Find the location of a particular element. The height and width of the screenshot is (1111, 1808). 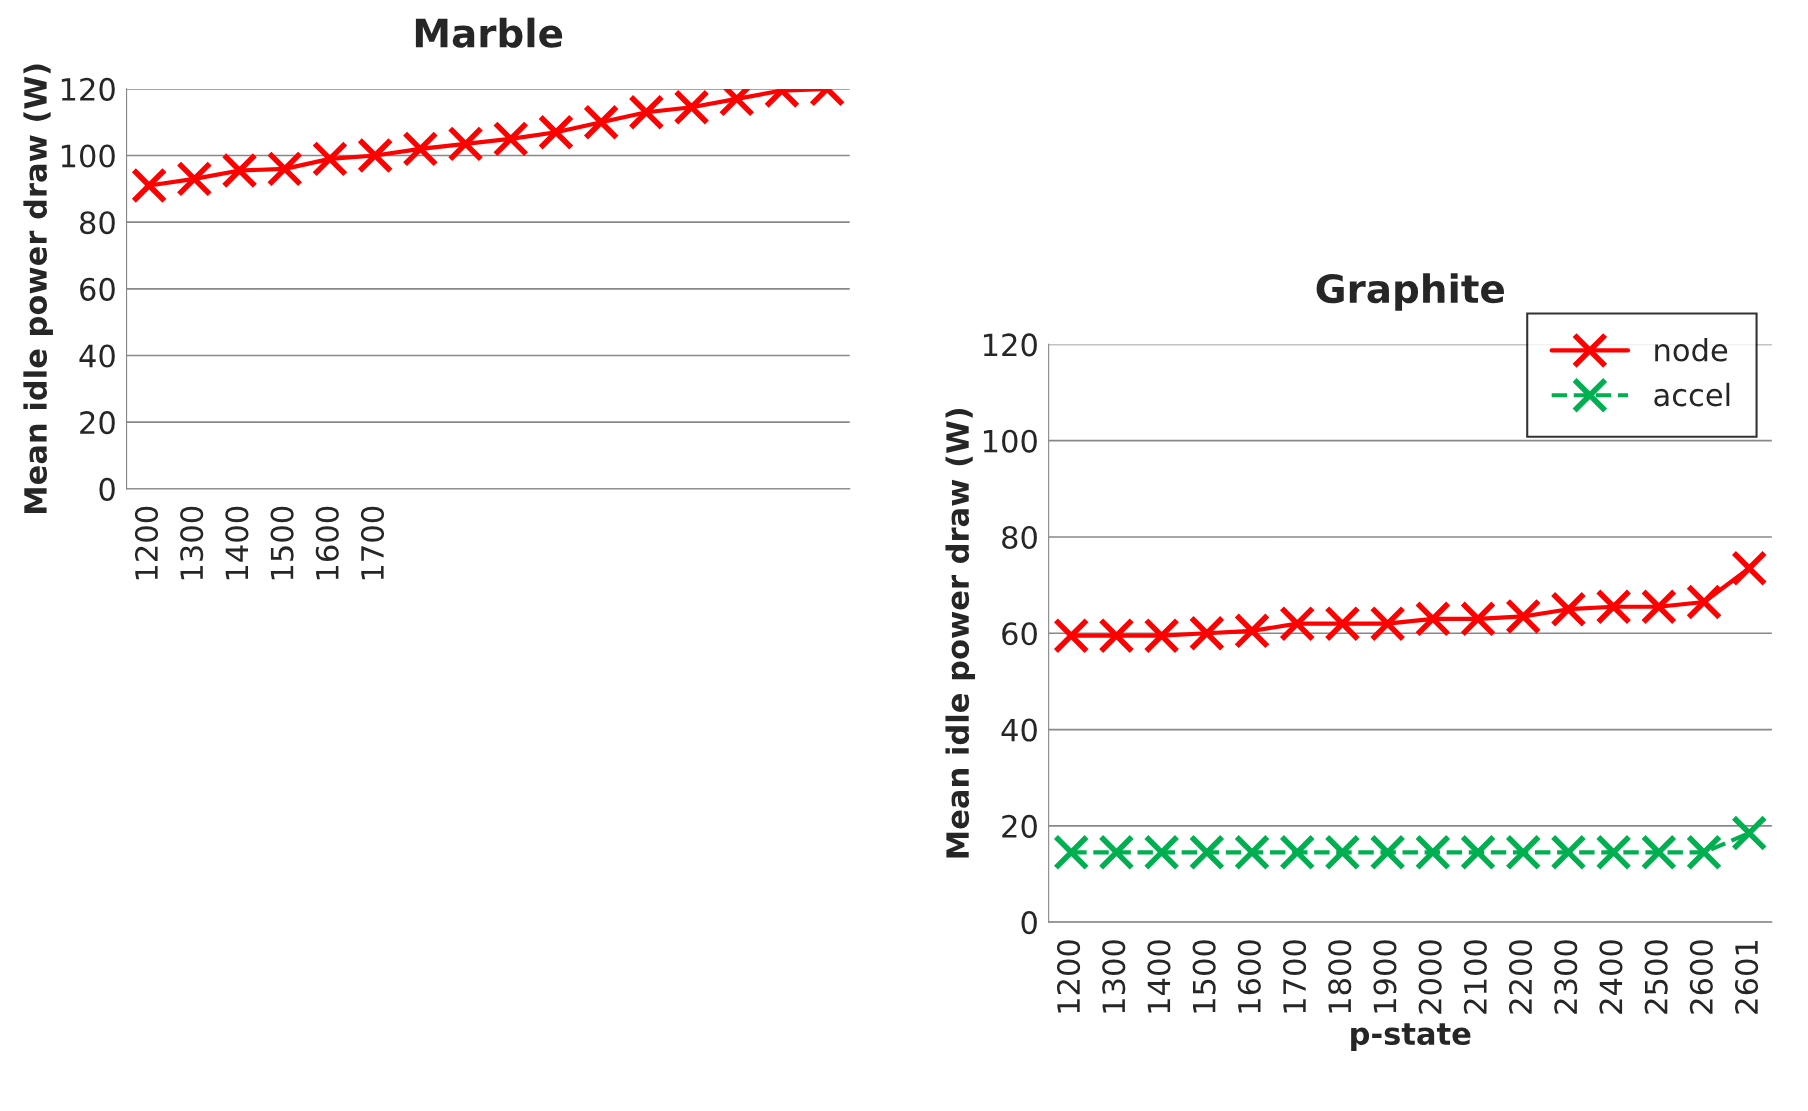

legend-label: accel is located at coordinates (1692, 394).